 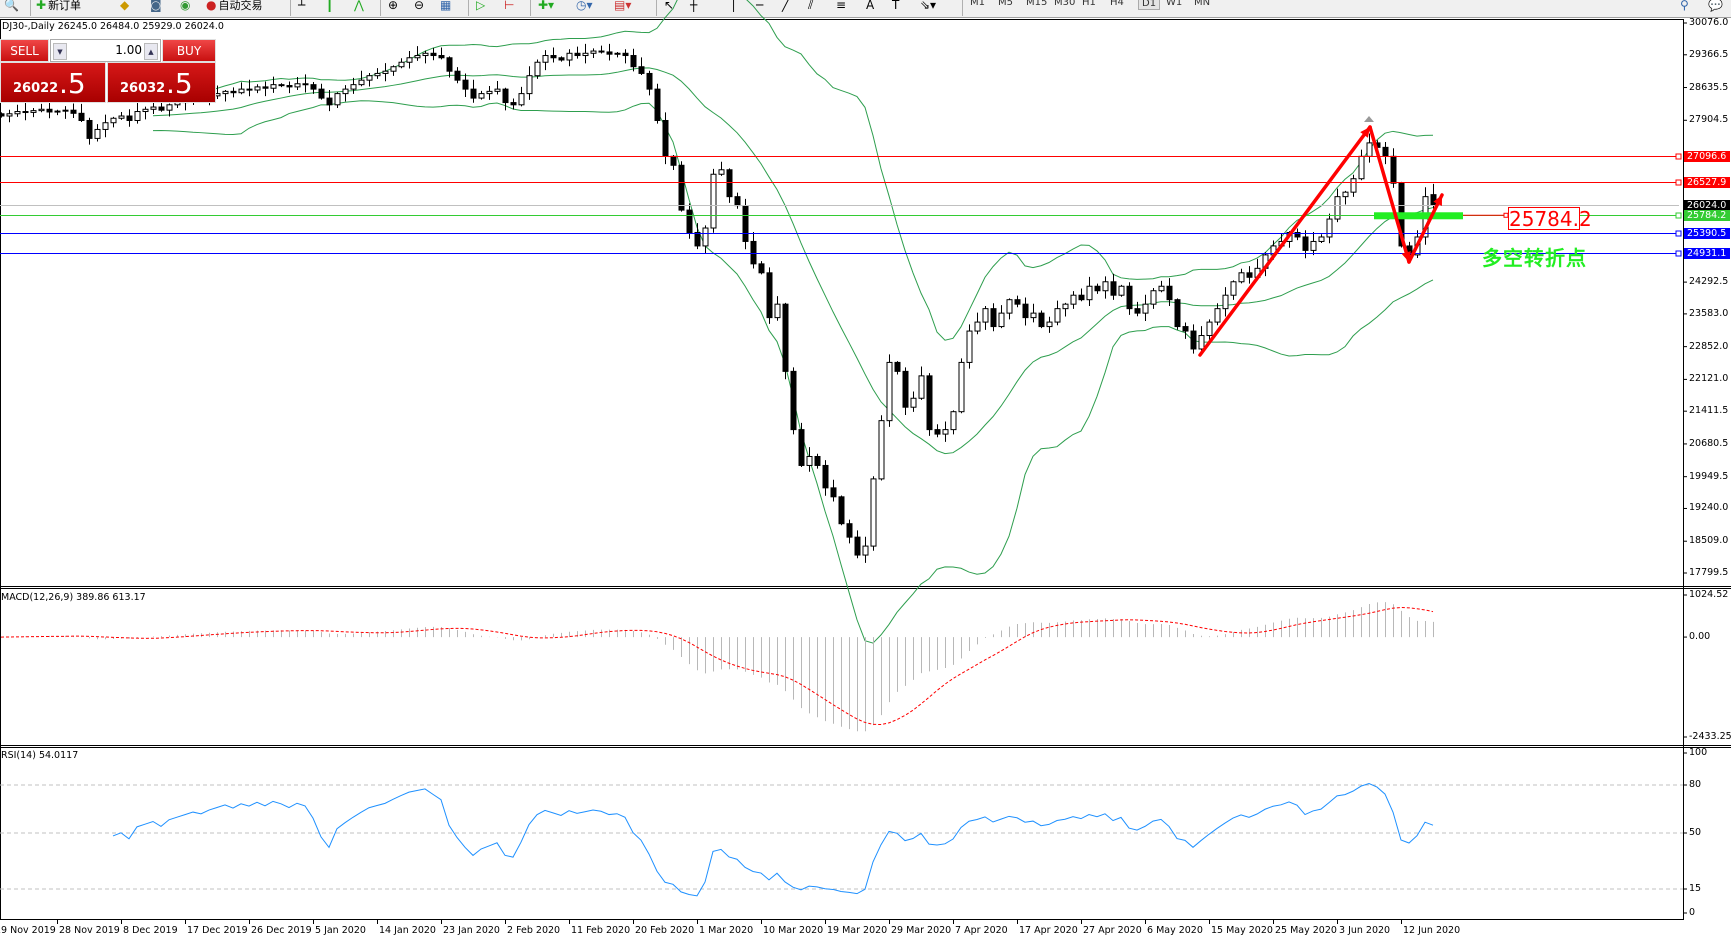 What do you see at coordinates (1175, 930) in the screenshot?
I see `date-label: 6 May 2020` at bounding box center [1175, 930].